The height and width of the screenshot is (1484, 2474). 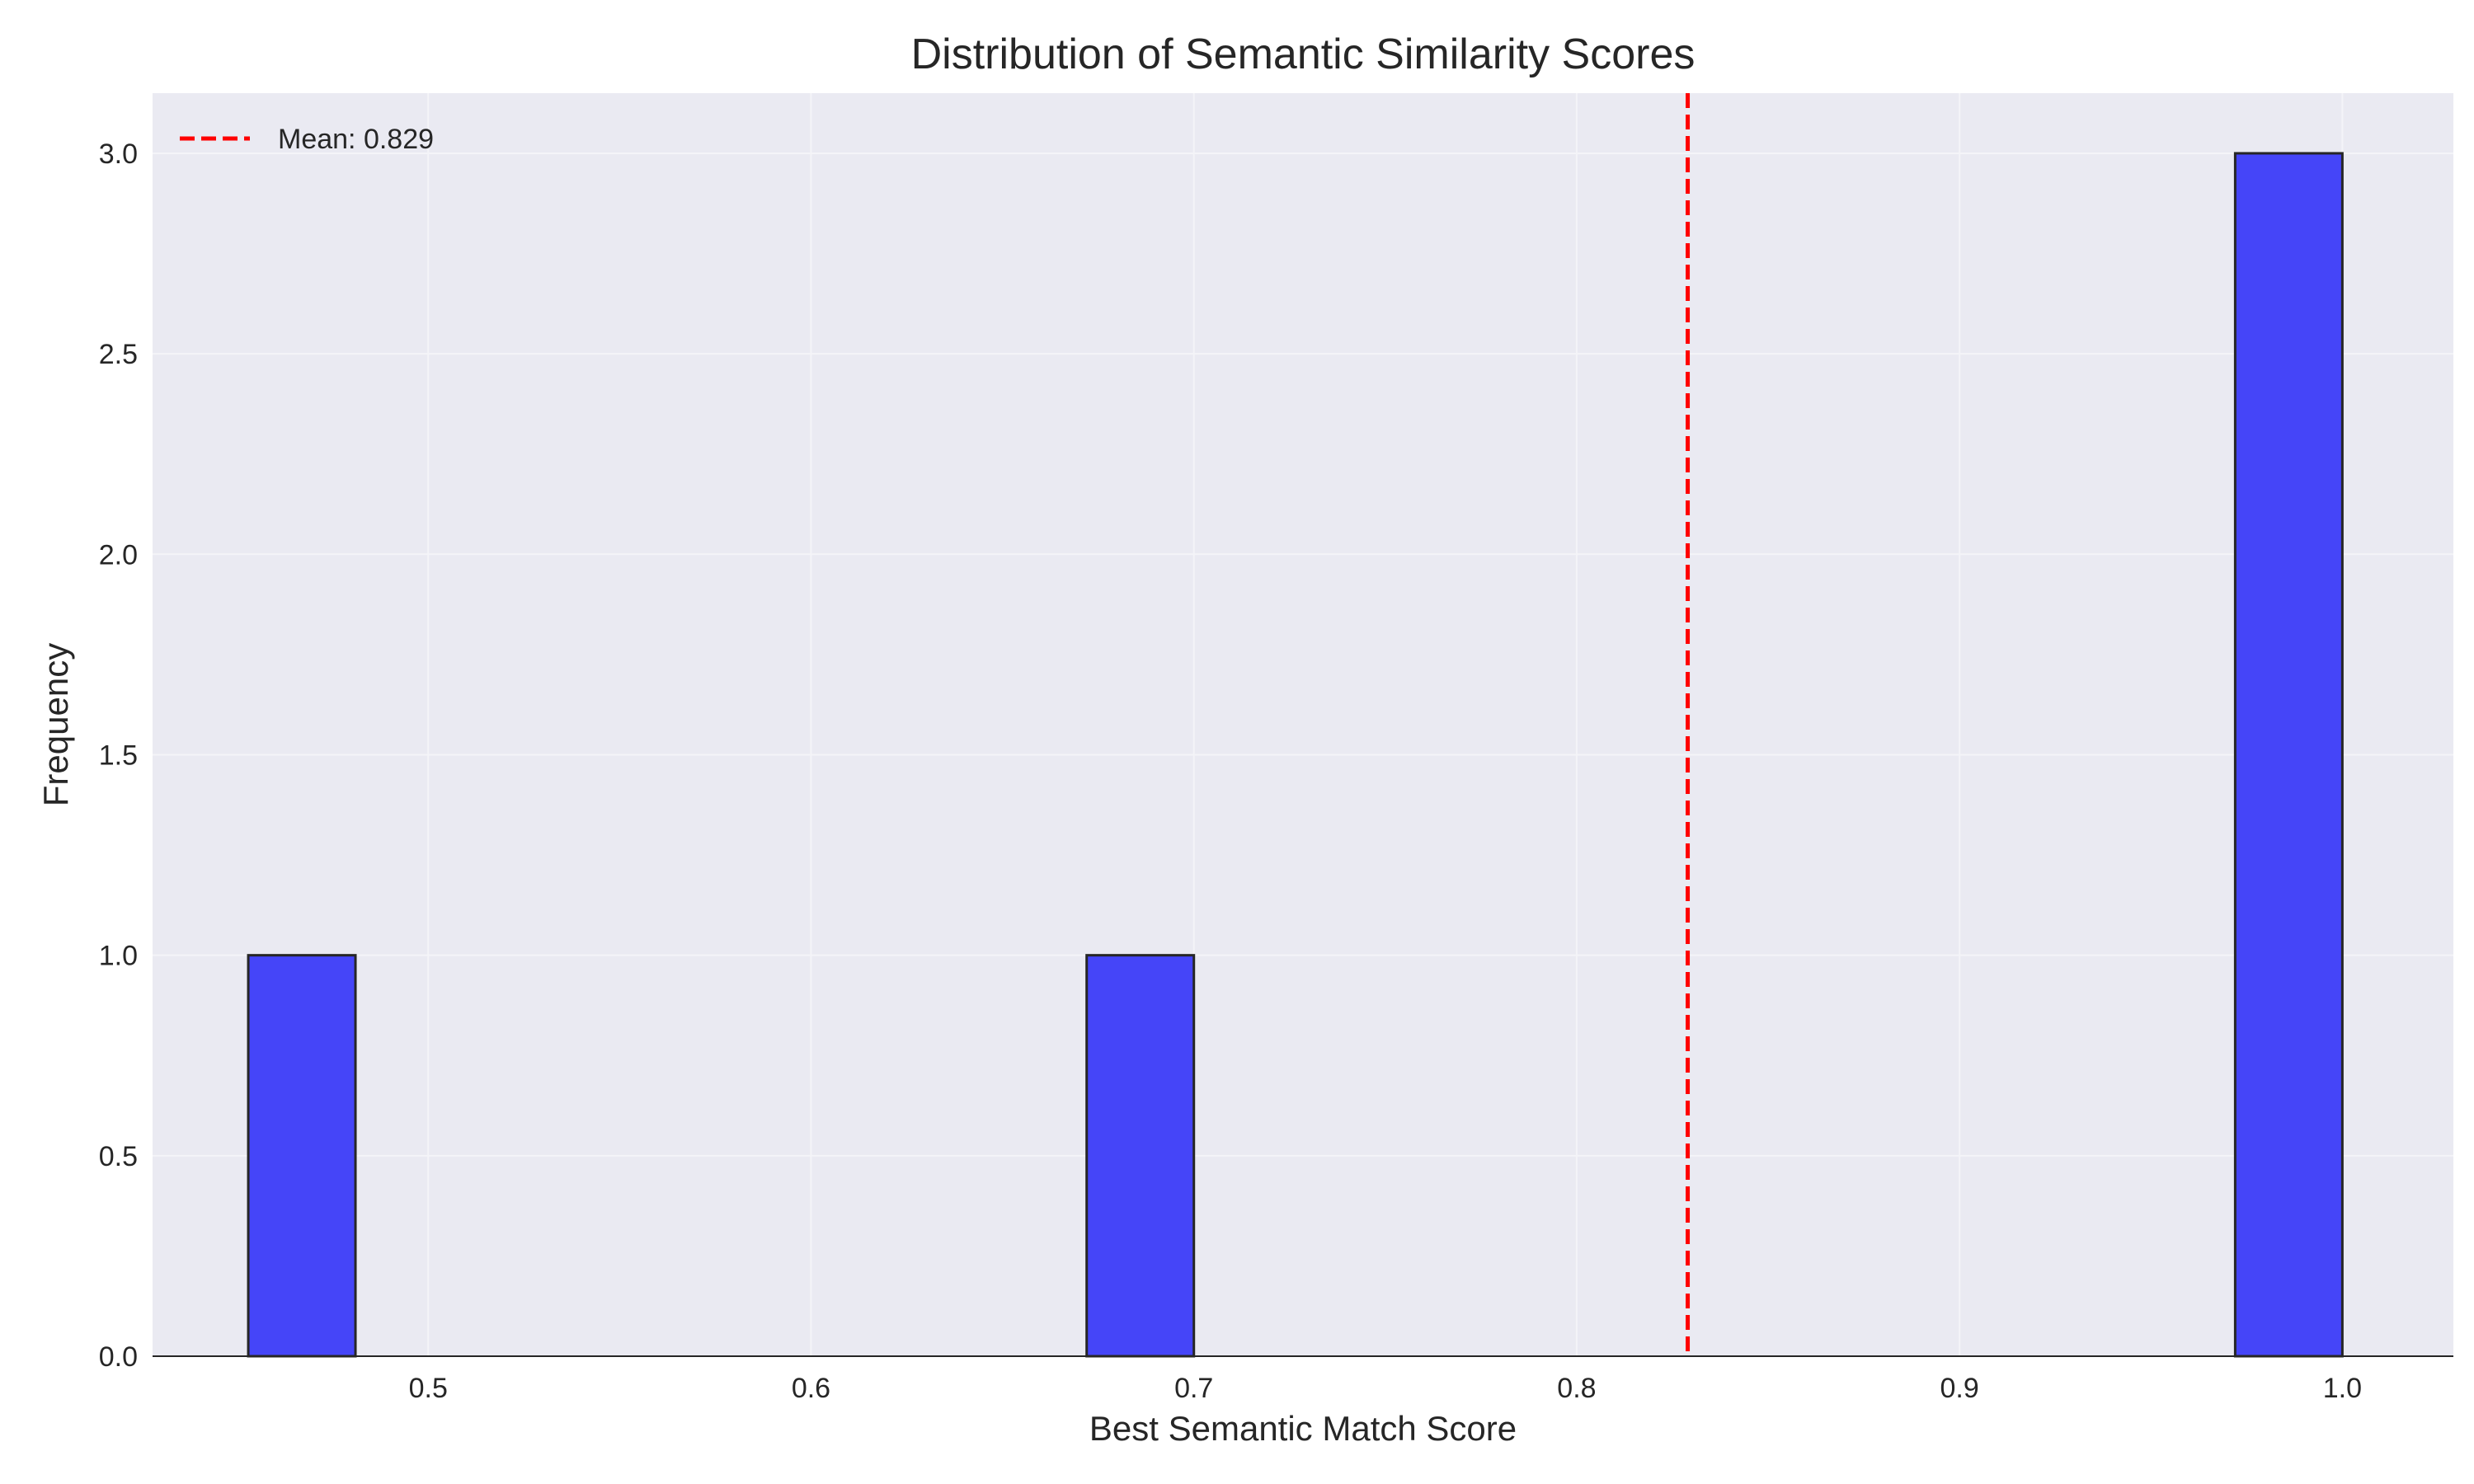 What do you see at coordinates (428, 1388) in the screenshot?
I see `x-tick-label-0: 0.5` at bounding box center [428, 1388].